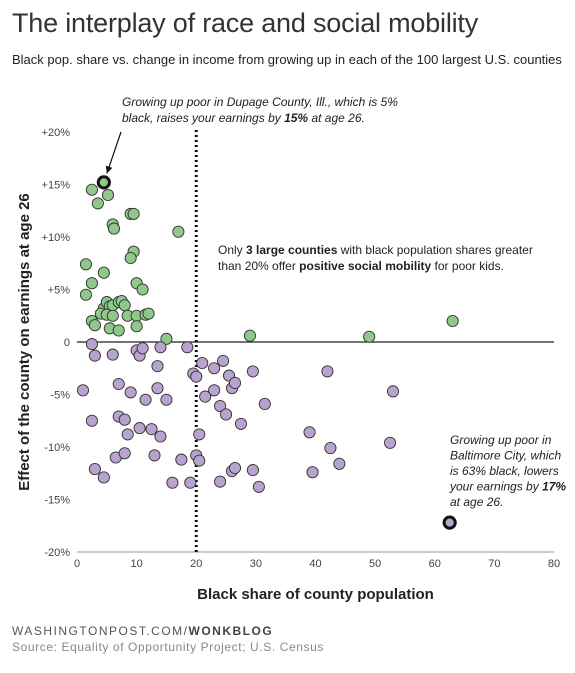  What do you see at coordinates (232, 250) in the screenshot?
I see `annotation-threshold-run: Only` at bounding box center [232, 250].